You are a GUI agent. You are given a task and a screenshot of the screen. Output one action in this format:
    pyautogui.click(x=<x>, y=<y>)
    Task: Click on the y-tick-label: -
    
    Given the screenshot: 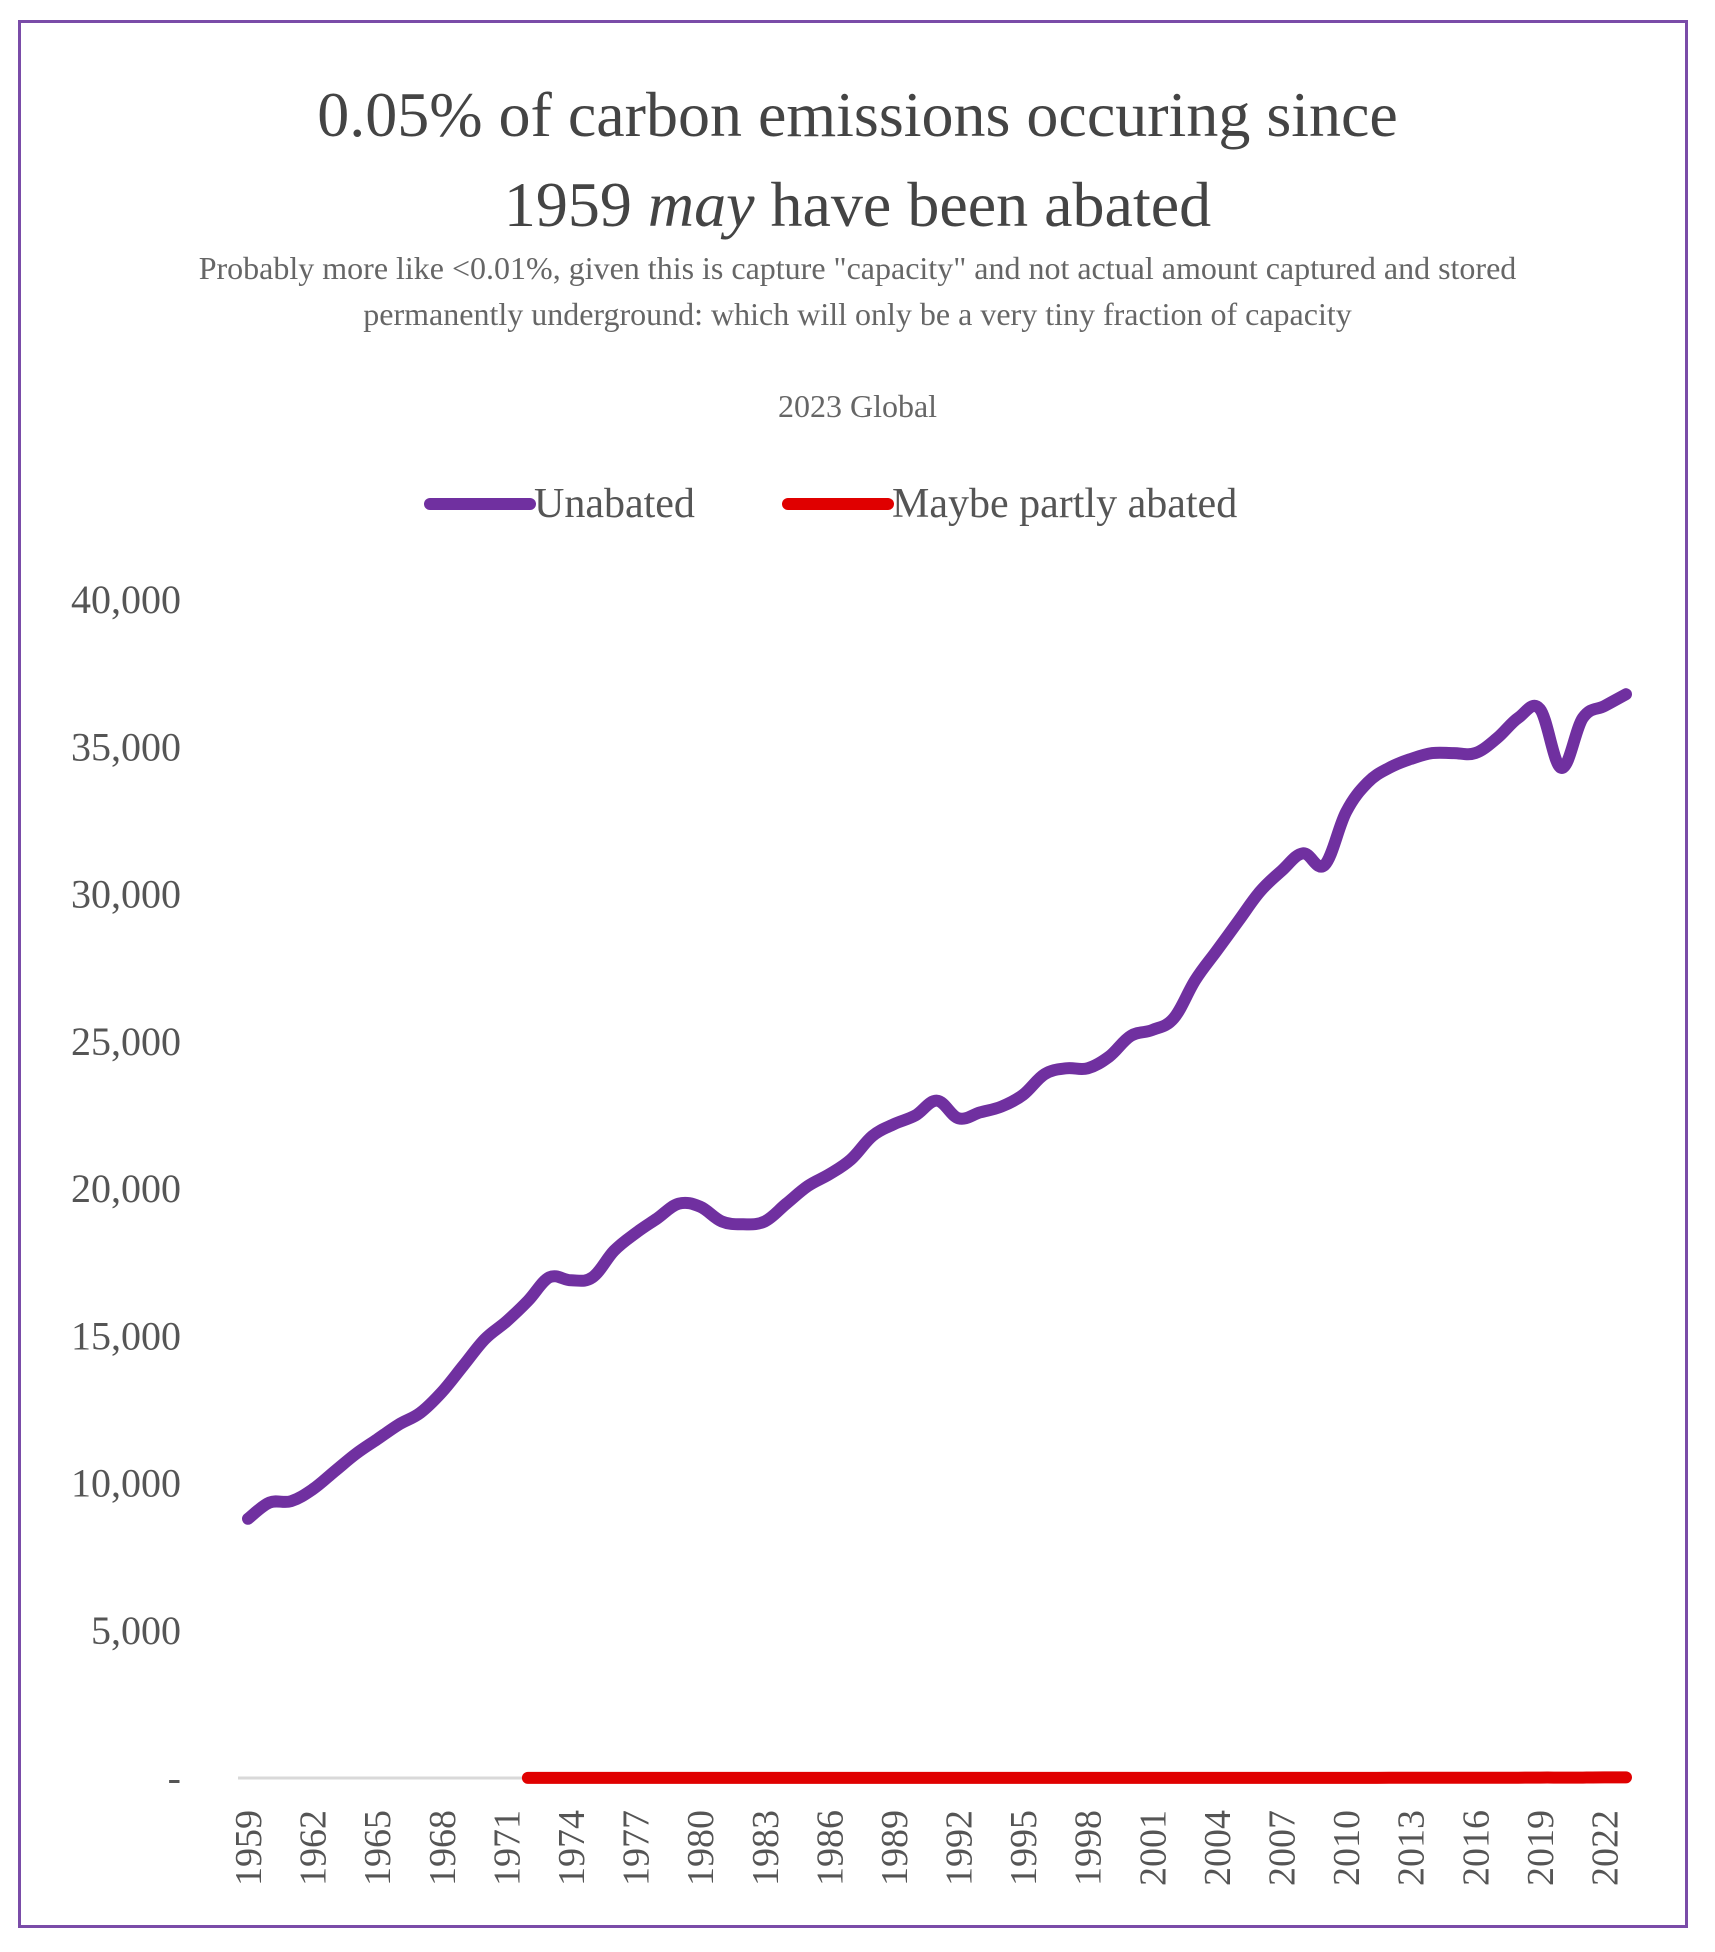 What is the action you would take?
    pyautogui.click(x=174, y=1777)
    